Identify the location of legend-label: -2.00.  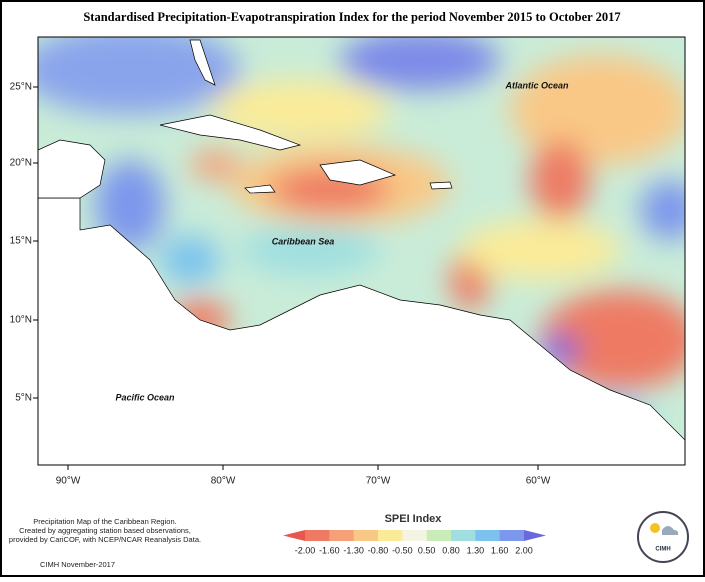
(305, 550).